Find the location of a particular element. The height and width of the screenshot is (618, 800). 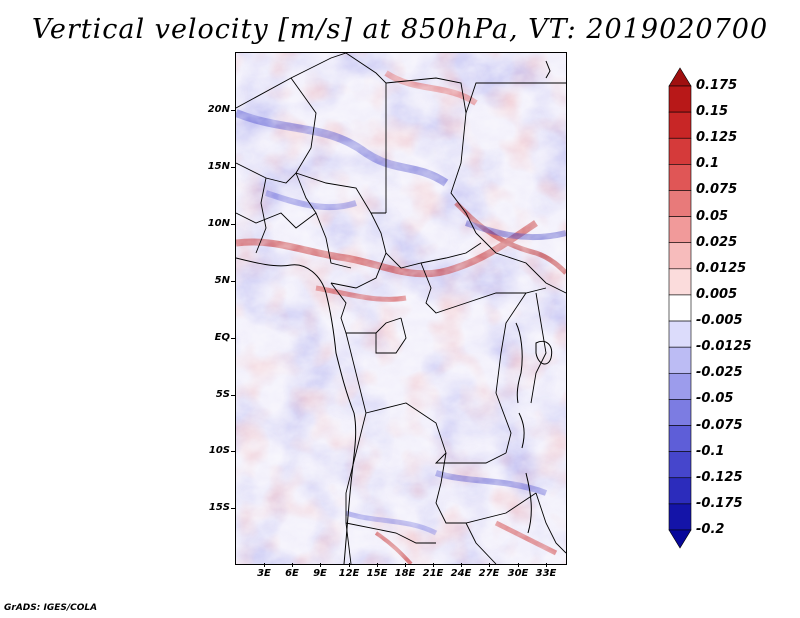

lon-label-9e: 9E is located at coordinates (320, 573).